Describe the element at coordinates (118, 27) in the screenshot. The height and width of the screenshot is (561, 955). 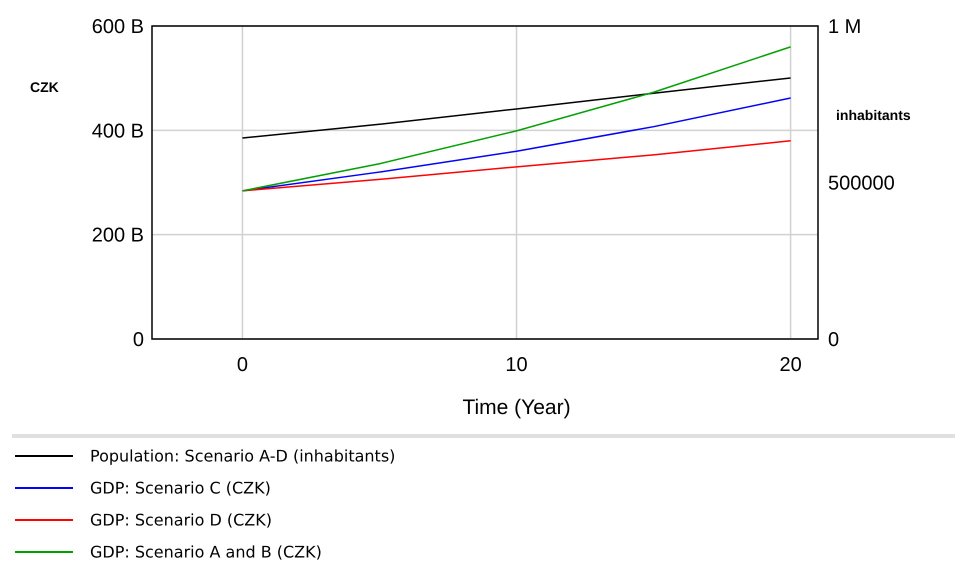
I see `y-tick-label: 600 B` at that location.